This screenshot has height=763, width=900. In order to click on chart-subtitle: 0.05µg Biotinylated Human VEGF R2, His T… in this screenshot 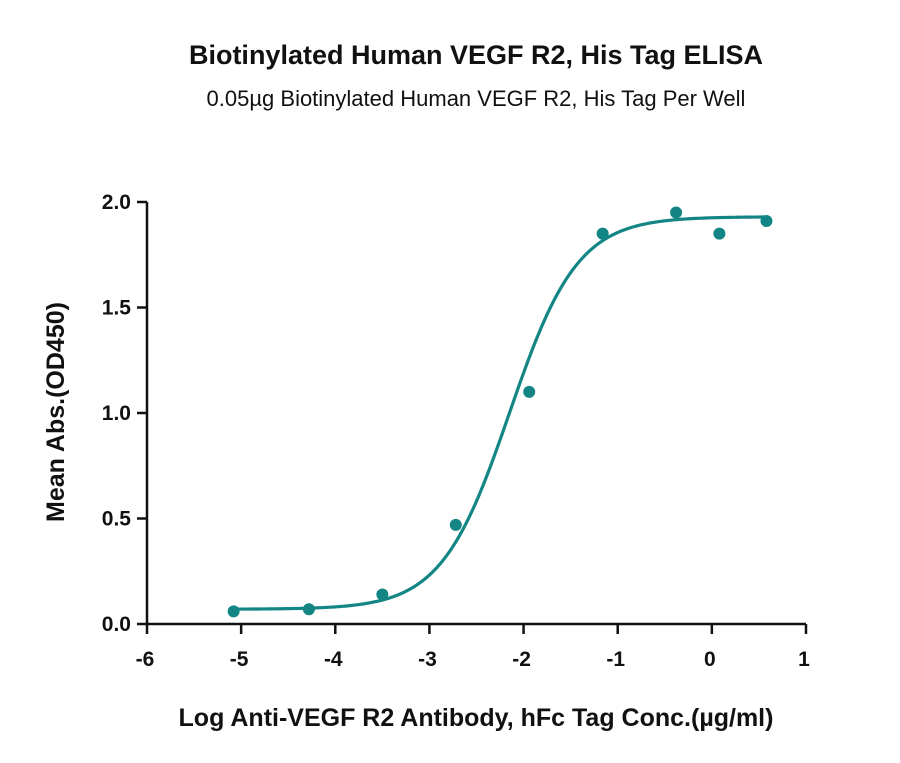, I will do `click(476, 98)`.